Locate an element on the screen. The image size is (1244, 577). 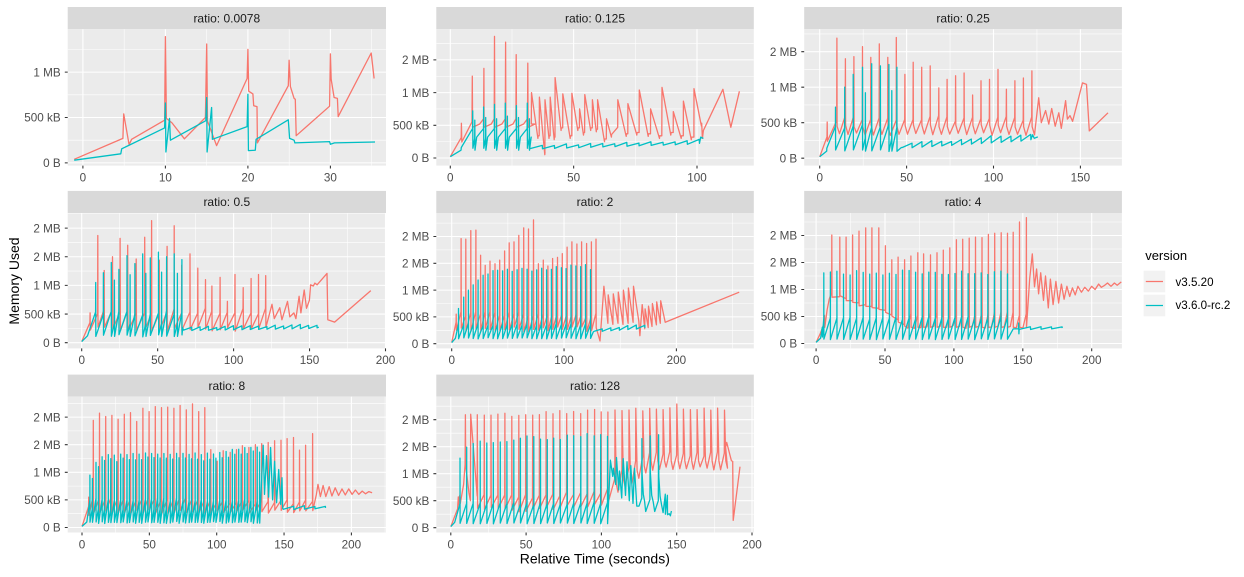
svg-text: Memory Used is located at coordinates (14, 280).